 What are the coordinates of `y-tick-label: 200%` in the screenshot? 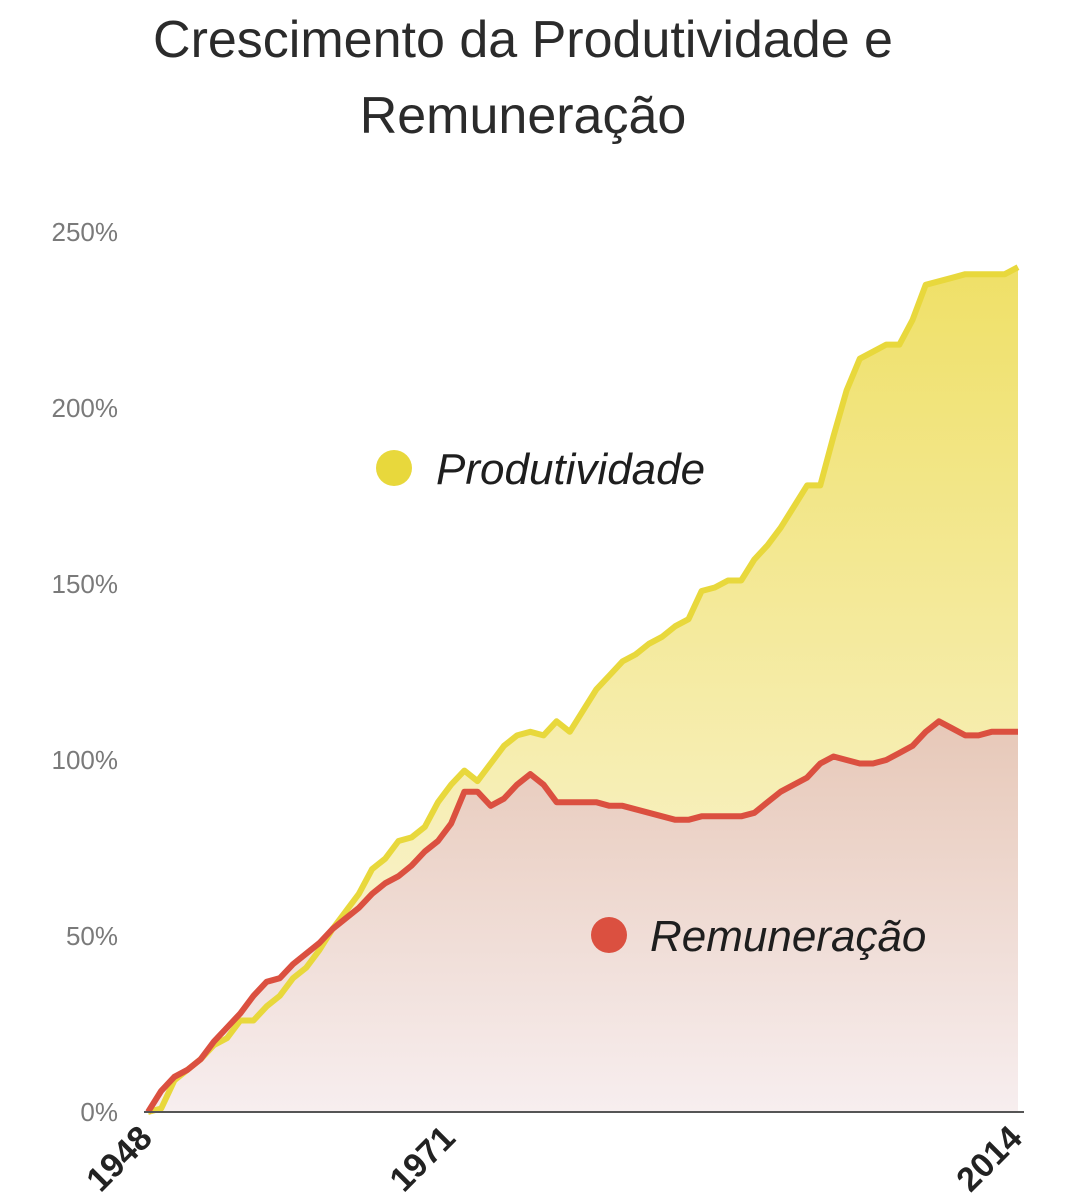 It's located at (85, 408).